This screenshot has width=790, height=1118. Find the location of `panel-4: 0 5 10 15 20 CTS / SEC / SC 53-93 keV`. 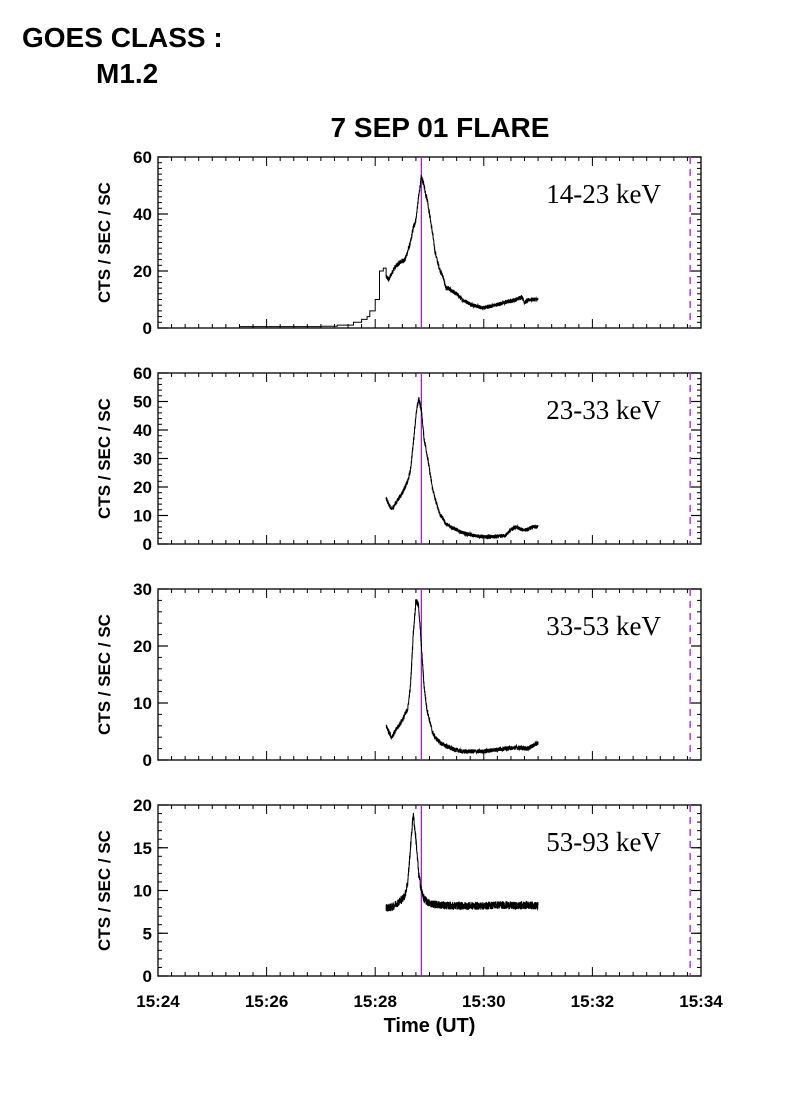

panel-4: 0 5 10 15 20 CTS / SEC / SC 53-93 keV is located at coordinates (398, 891).